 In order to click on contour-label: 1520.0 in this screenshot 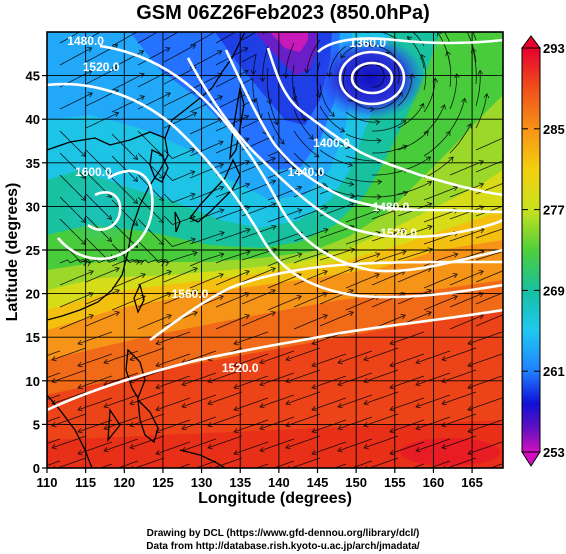, I will do `click(101, 67)`.